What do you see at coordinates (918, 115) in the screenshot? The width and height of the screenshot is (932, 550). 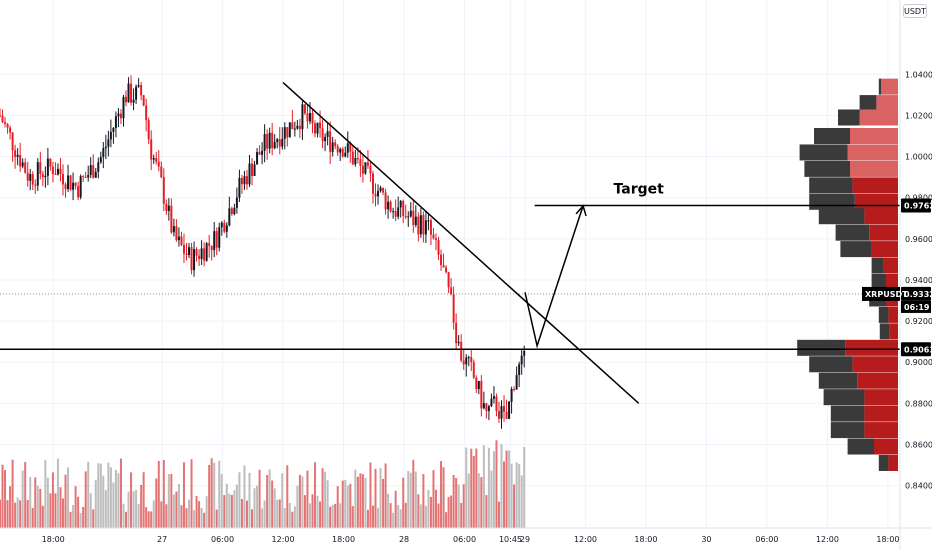 I see `y-tick-label: 1.0200` at bounding box center [918, 115].